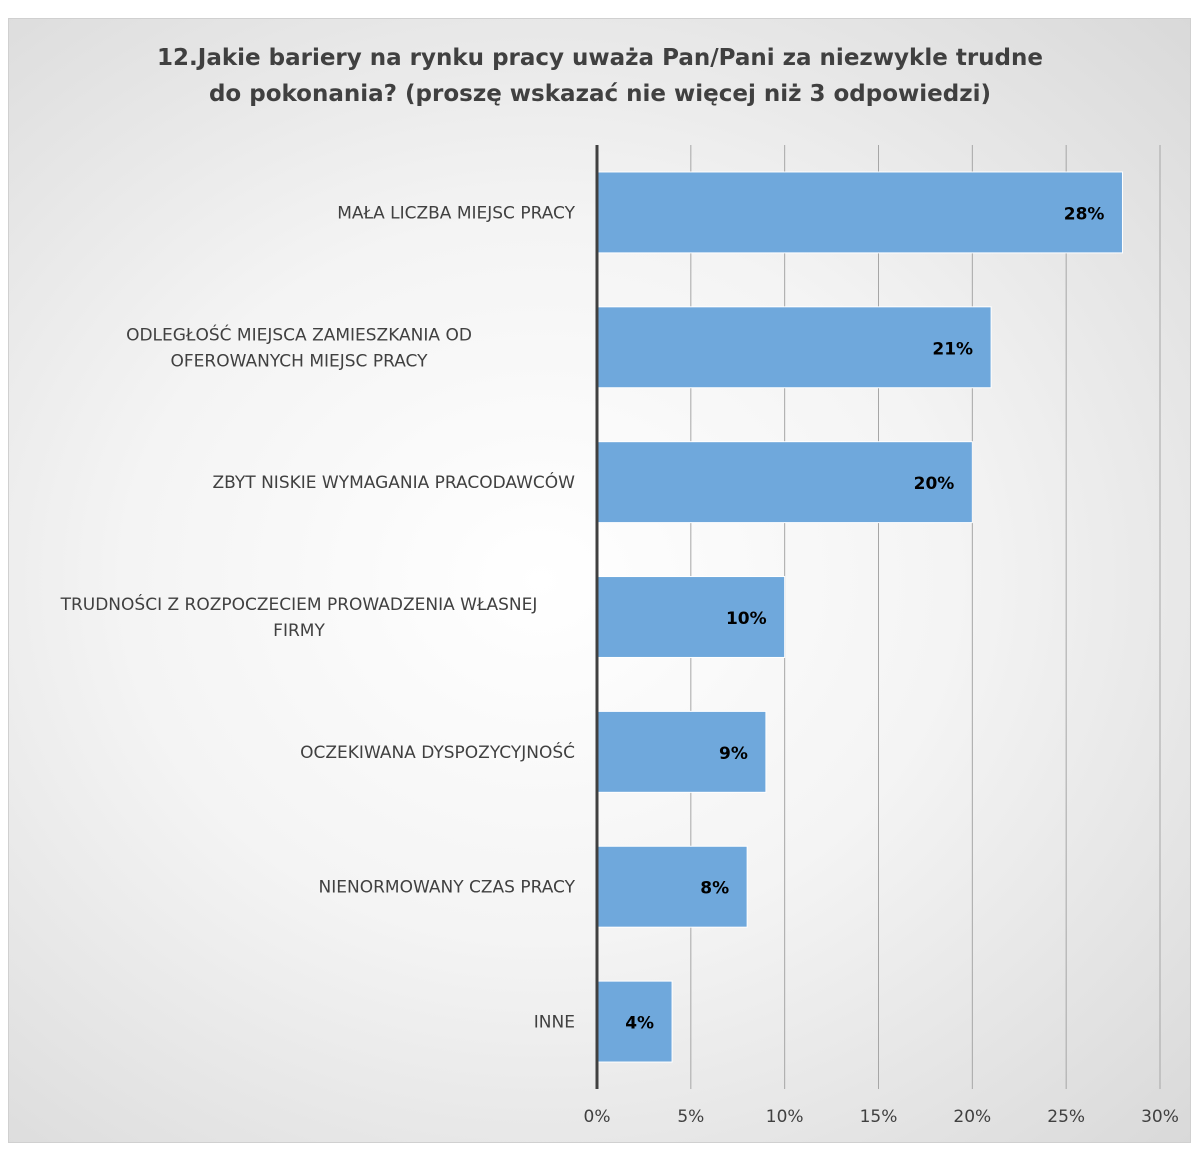 The image size is (1199, 1151). Describe the element at coordinates (599, 9) in the screenshot. I see `cropped-document-text` at that location.